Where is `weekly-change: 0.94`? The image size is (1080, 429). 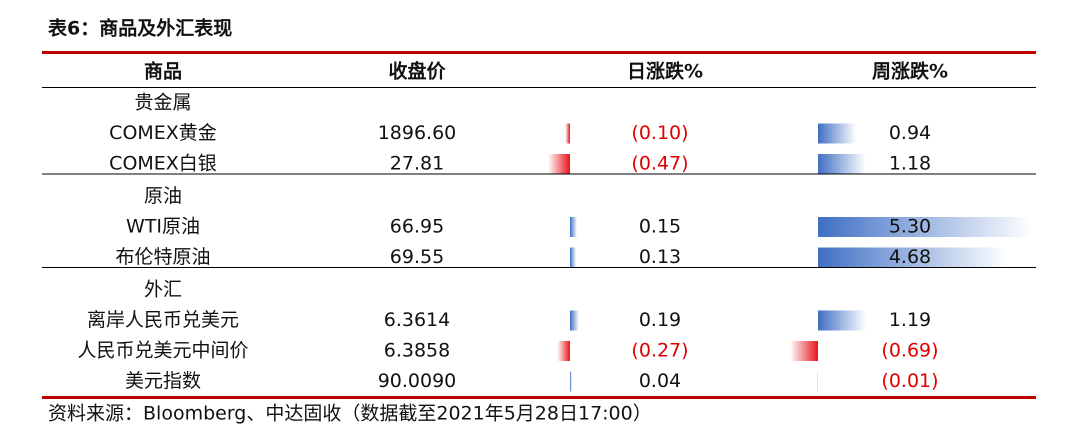 weekly-change: 0.94 is located at coordinates (910, 133).